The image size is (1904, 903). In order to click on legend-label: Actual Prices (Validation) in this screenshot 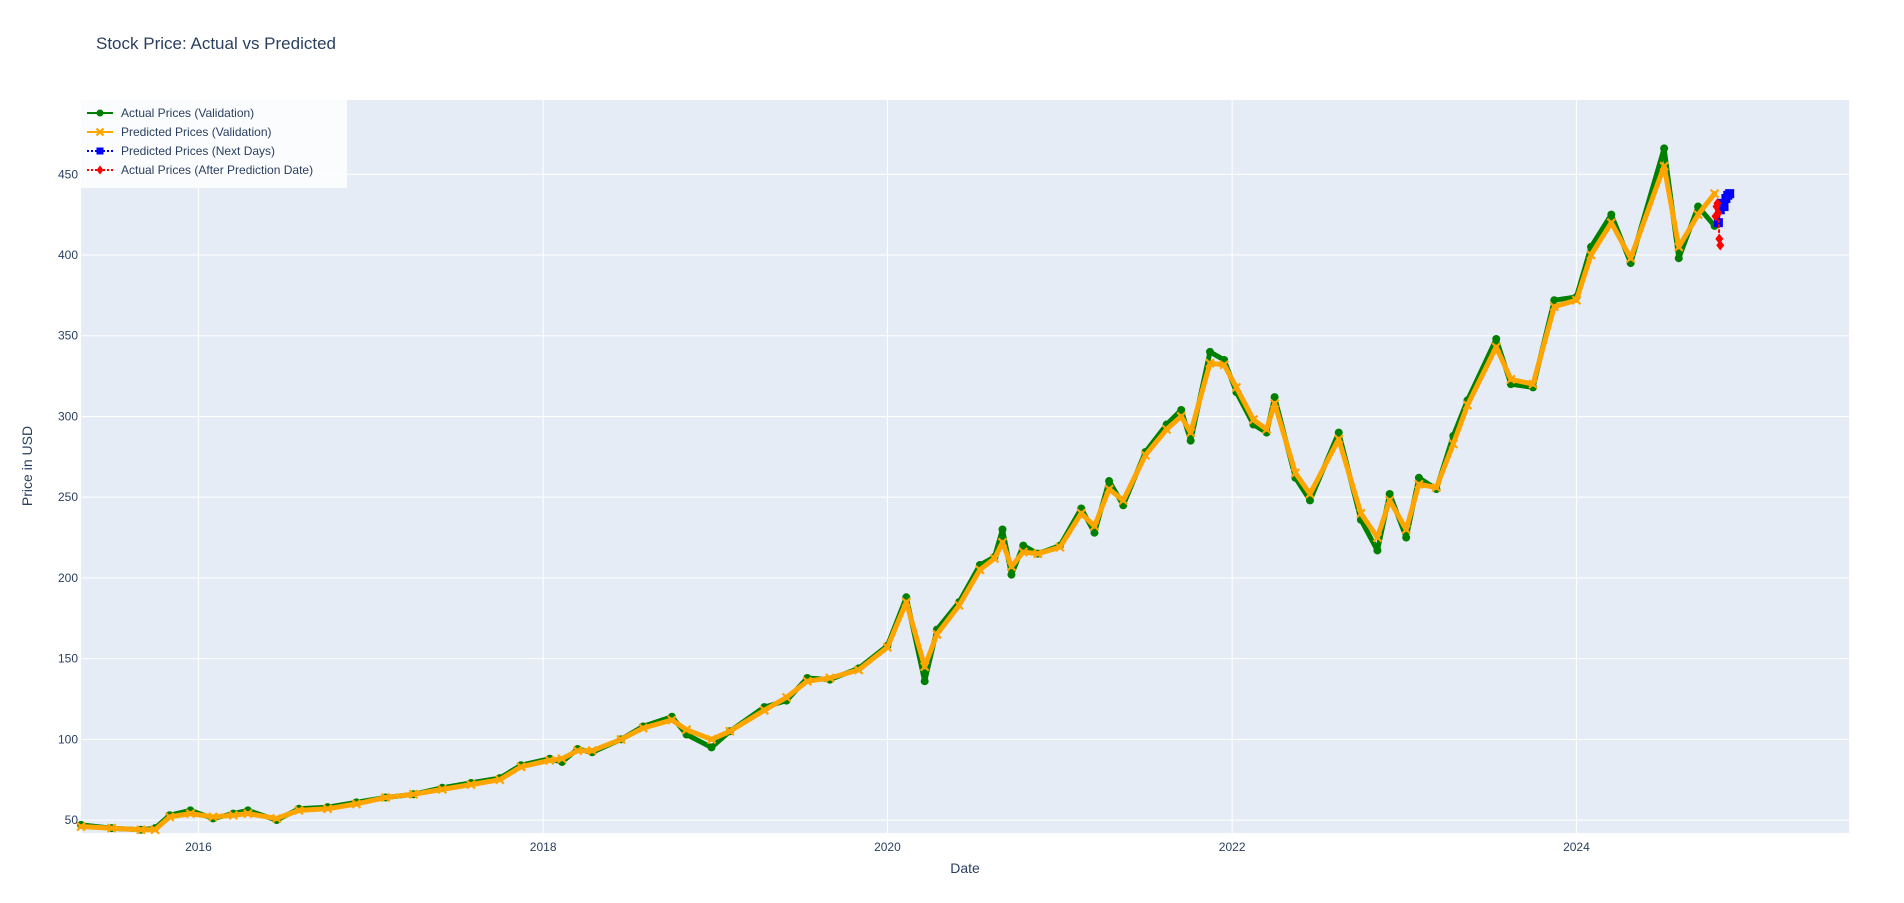, I will do `click(188, 113)`.